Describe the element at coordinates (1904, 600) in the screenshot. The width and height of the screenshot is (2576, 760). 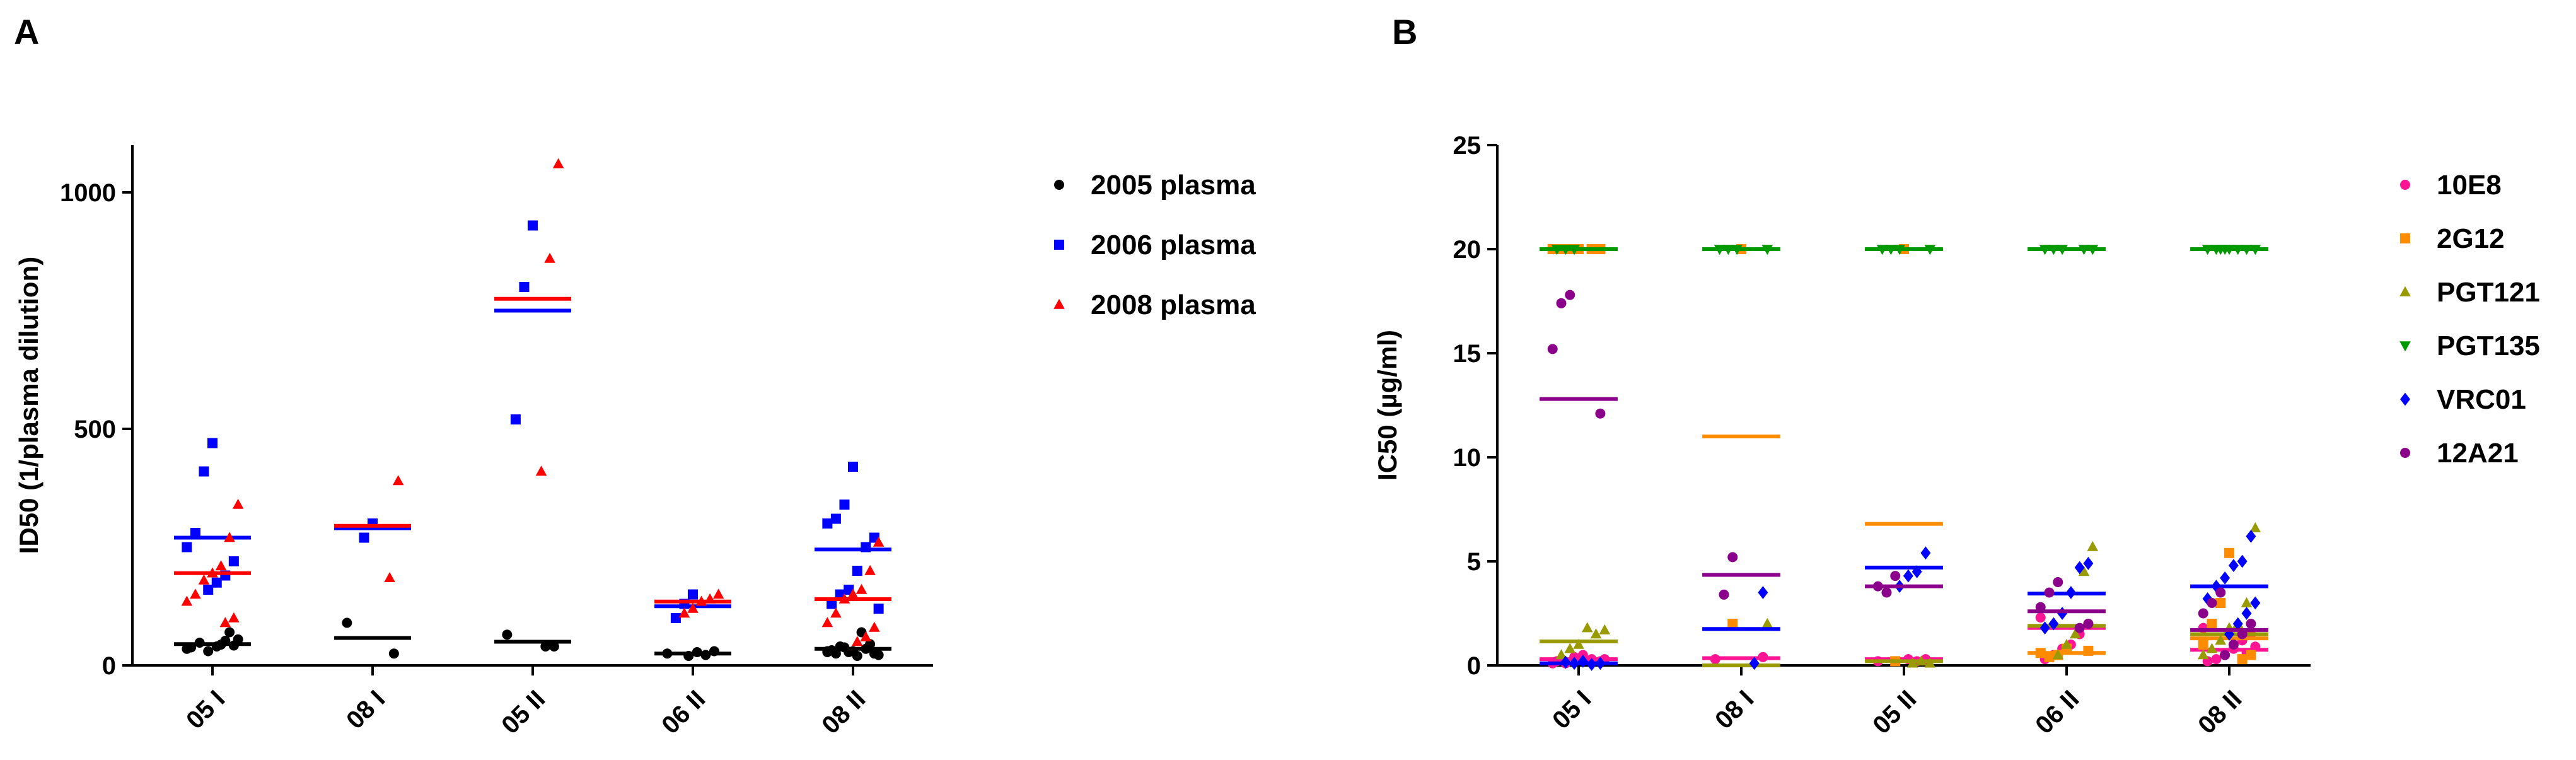
I see `chart1-series-vrc01` at that location.